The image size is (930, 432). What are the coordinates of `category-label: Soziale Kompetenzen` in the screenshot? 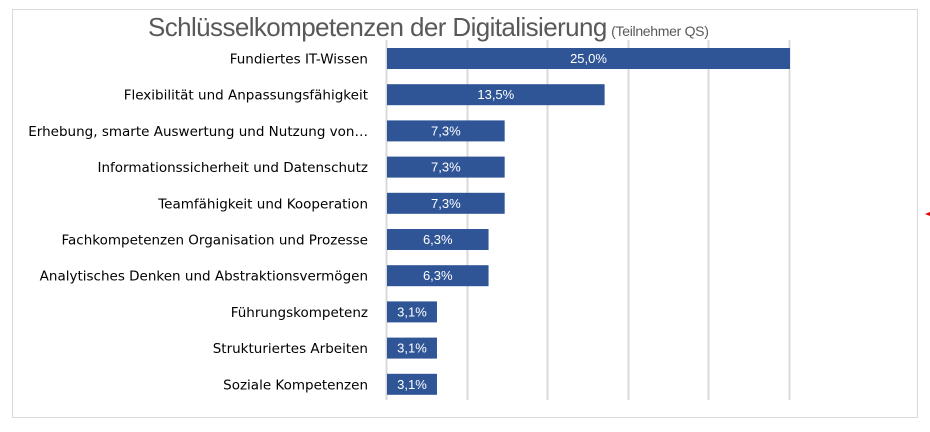 It's located at (295, 385).